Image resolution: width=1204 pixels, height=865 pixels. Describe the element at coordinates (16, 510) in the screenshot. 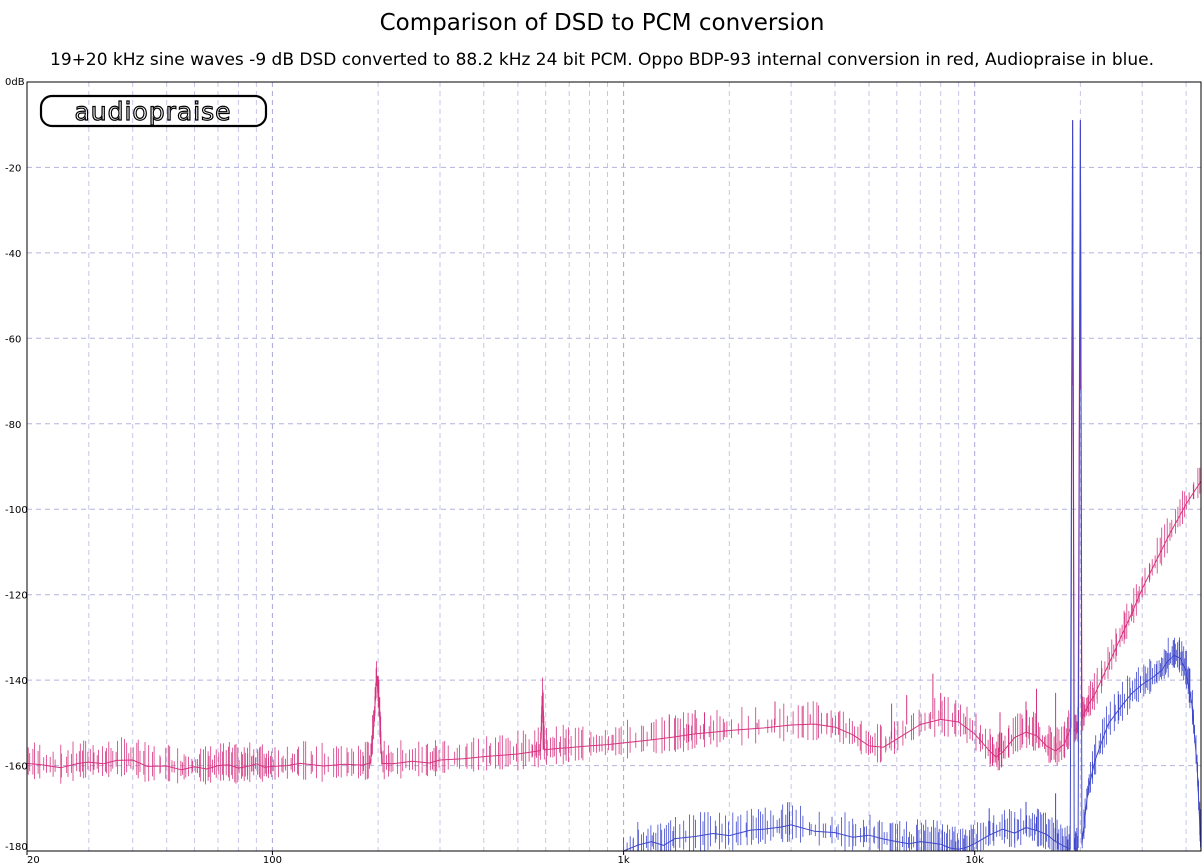

I see `y-tick-label: -100` at that location.